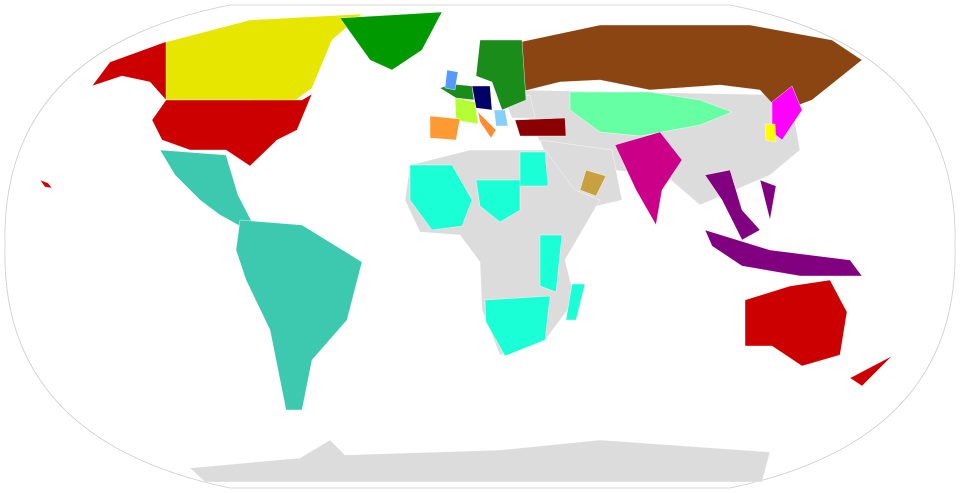 The height and width of the screenshot is (493, 960). Describe the element at coordinates (232, 130) in the screenshot. I see `region-usa` at that location.